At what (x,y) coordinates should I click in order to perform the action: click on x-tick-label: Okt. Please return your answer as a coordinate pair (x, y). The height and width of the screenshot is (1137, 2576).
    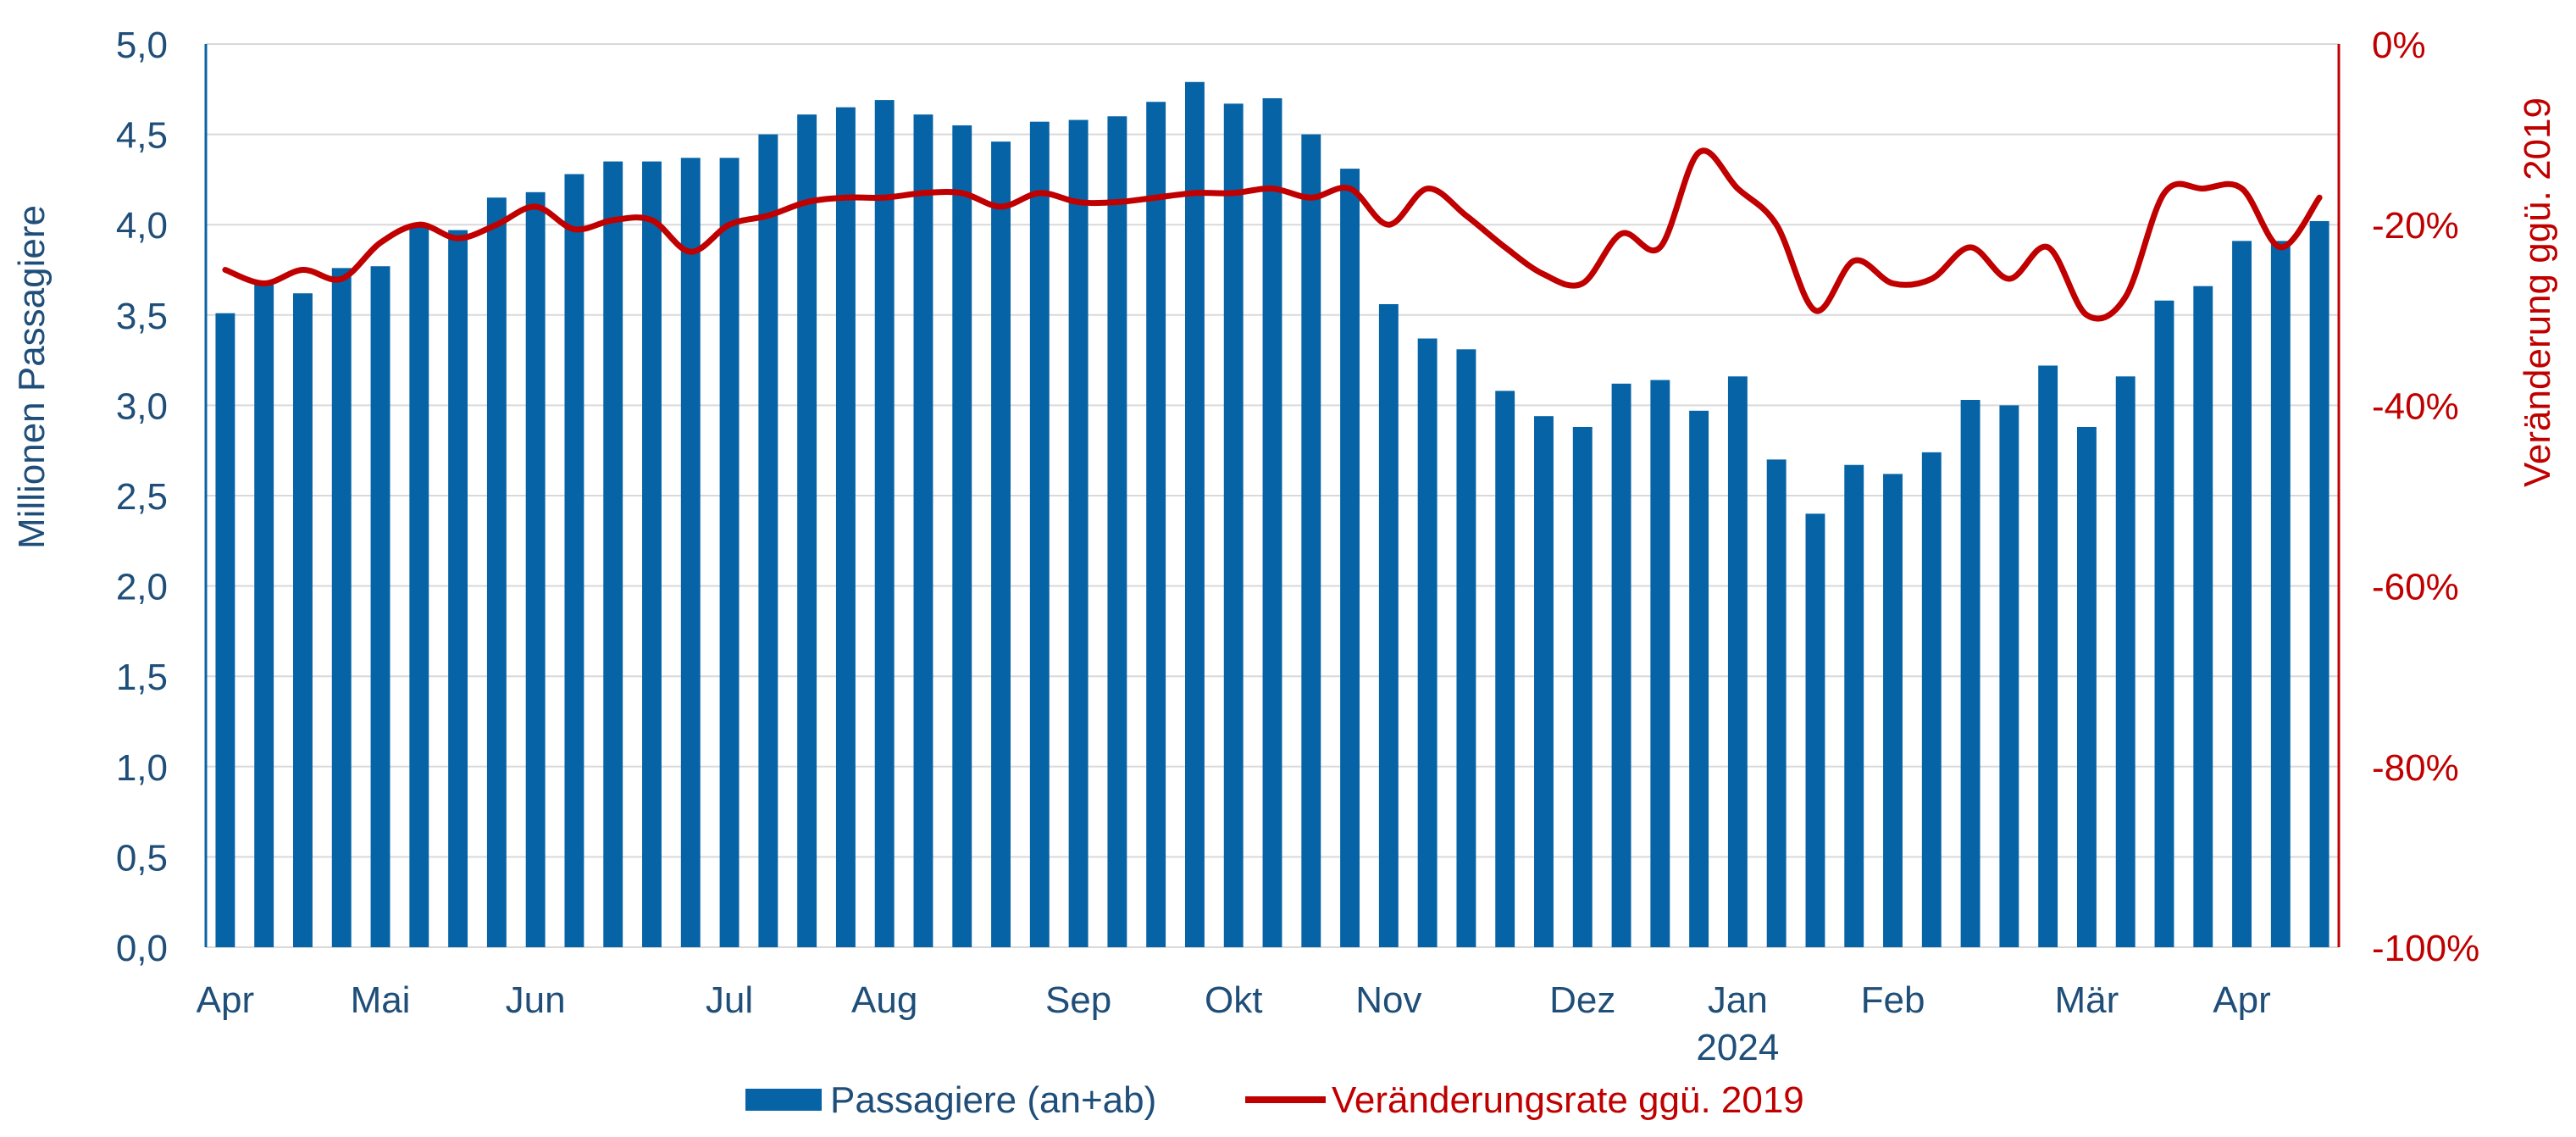
    Looking at the image, I should click on (1233, 1000).